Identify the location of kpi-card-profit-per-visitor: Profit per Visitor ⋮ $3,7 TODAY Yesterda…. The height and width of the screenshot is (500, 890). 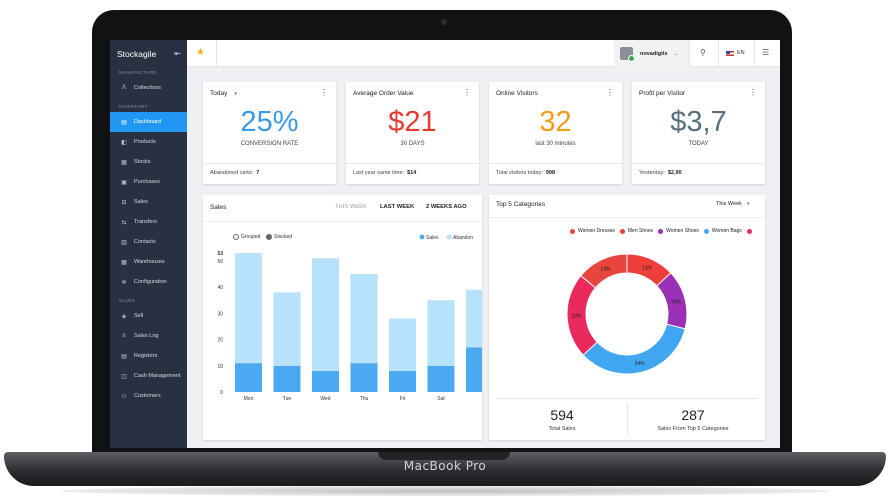
(698, 133).